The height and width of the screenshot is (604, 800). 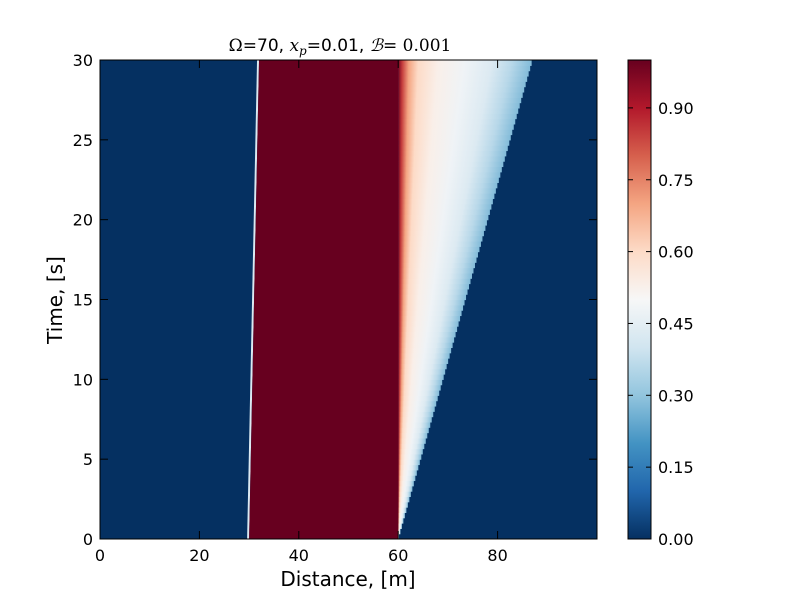 I want to click on y-tick-label: 0, so click(x=88, y=539).